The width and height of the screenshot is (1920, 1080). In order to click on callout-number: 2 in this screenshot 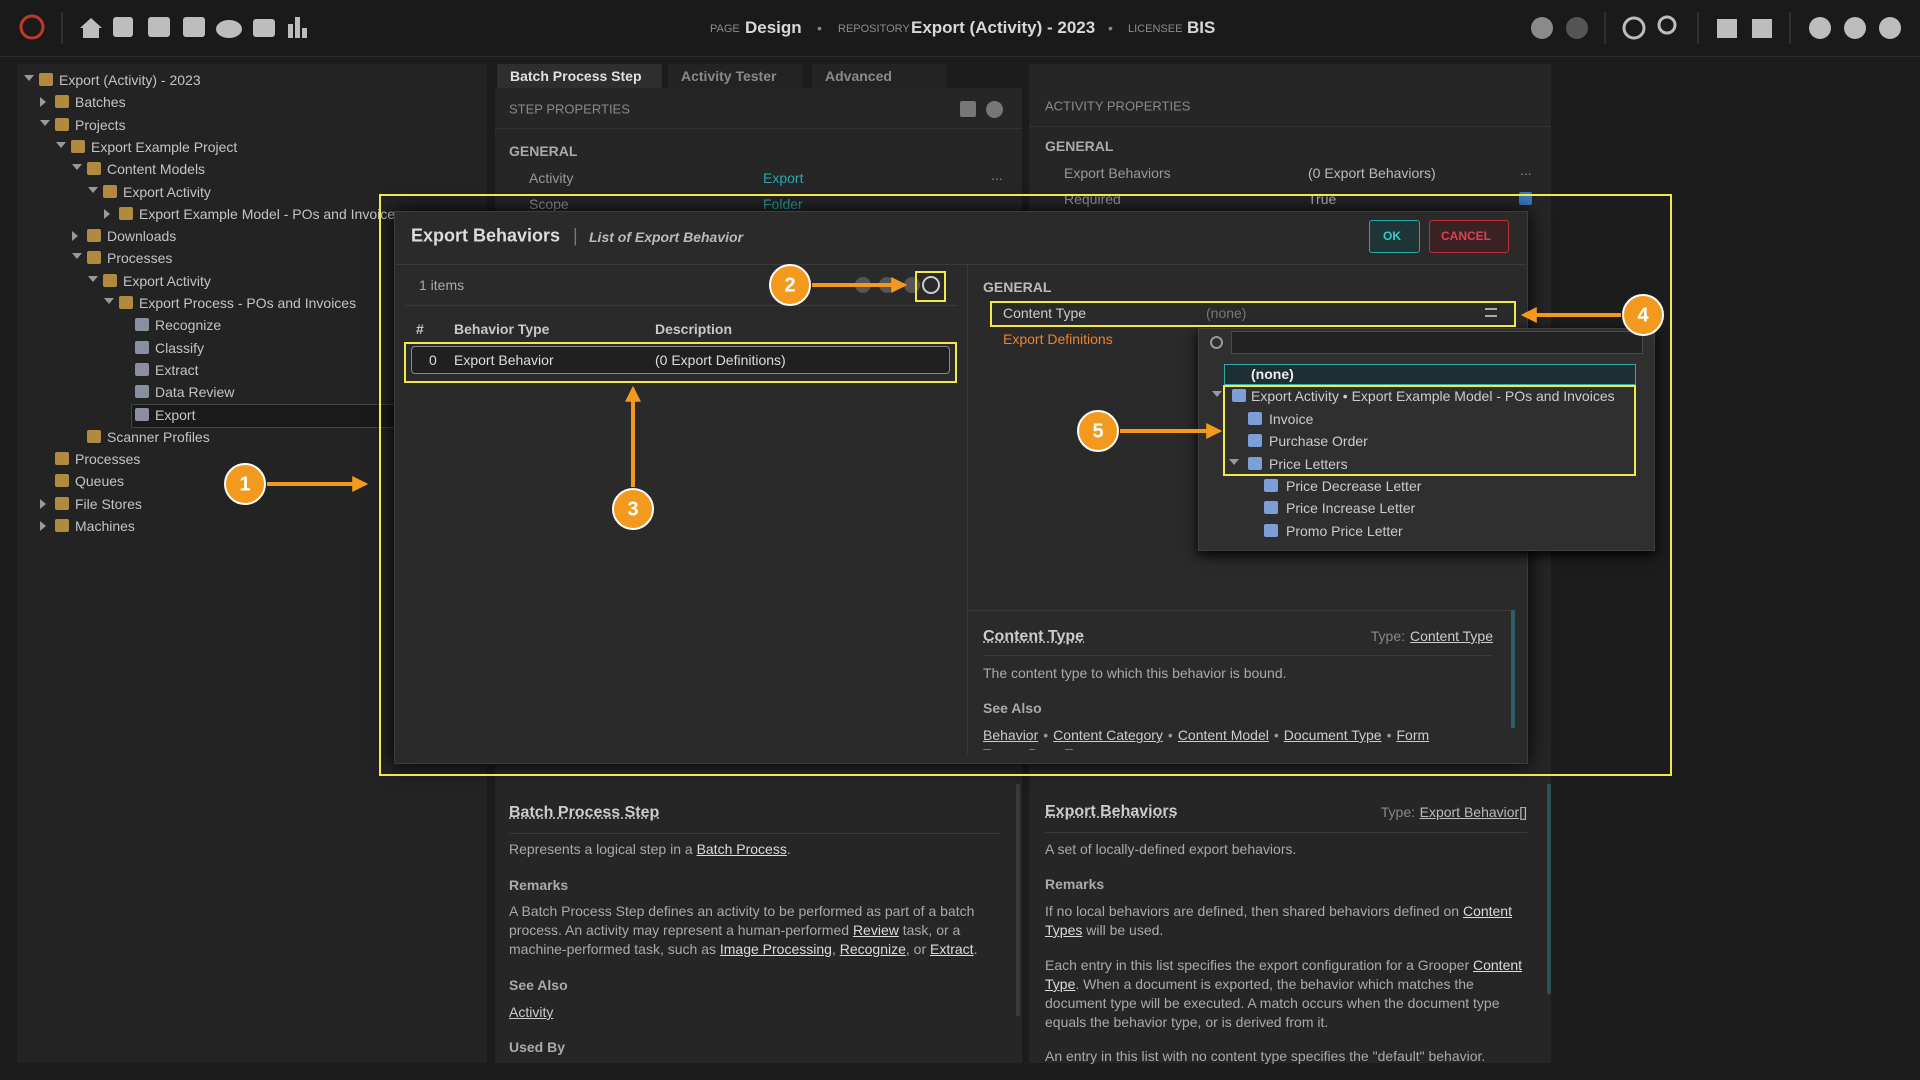, I will do `click(789, 285)`.